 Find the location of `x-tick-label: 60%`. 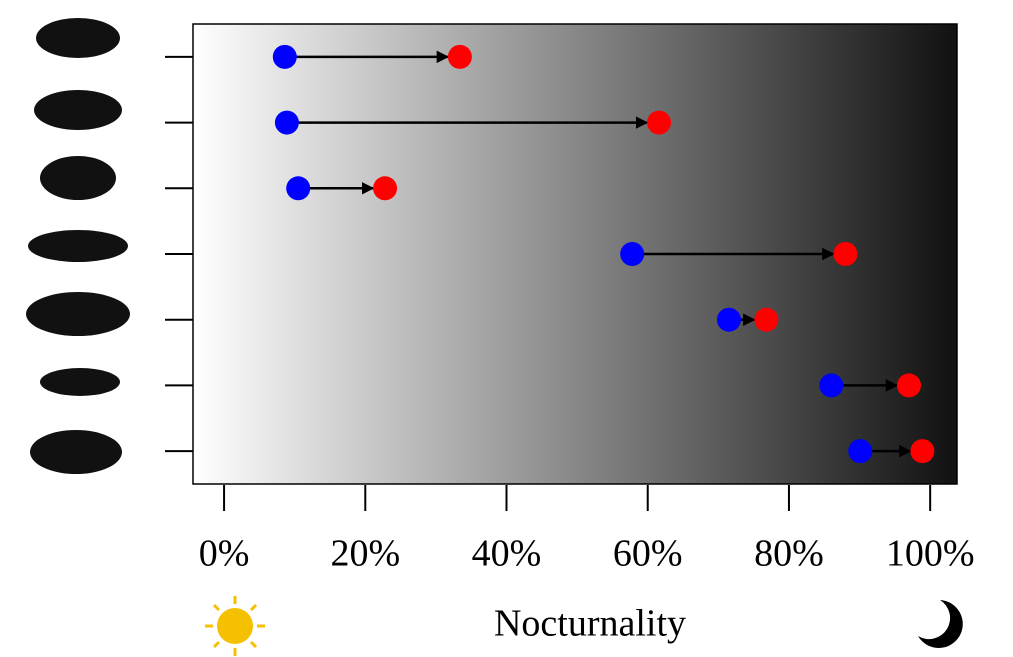

x-tick-label: 60% is located at coordinates (648, 554).